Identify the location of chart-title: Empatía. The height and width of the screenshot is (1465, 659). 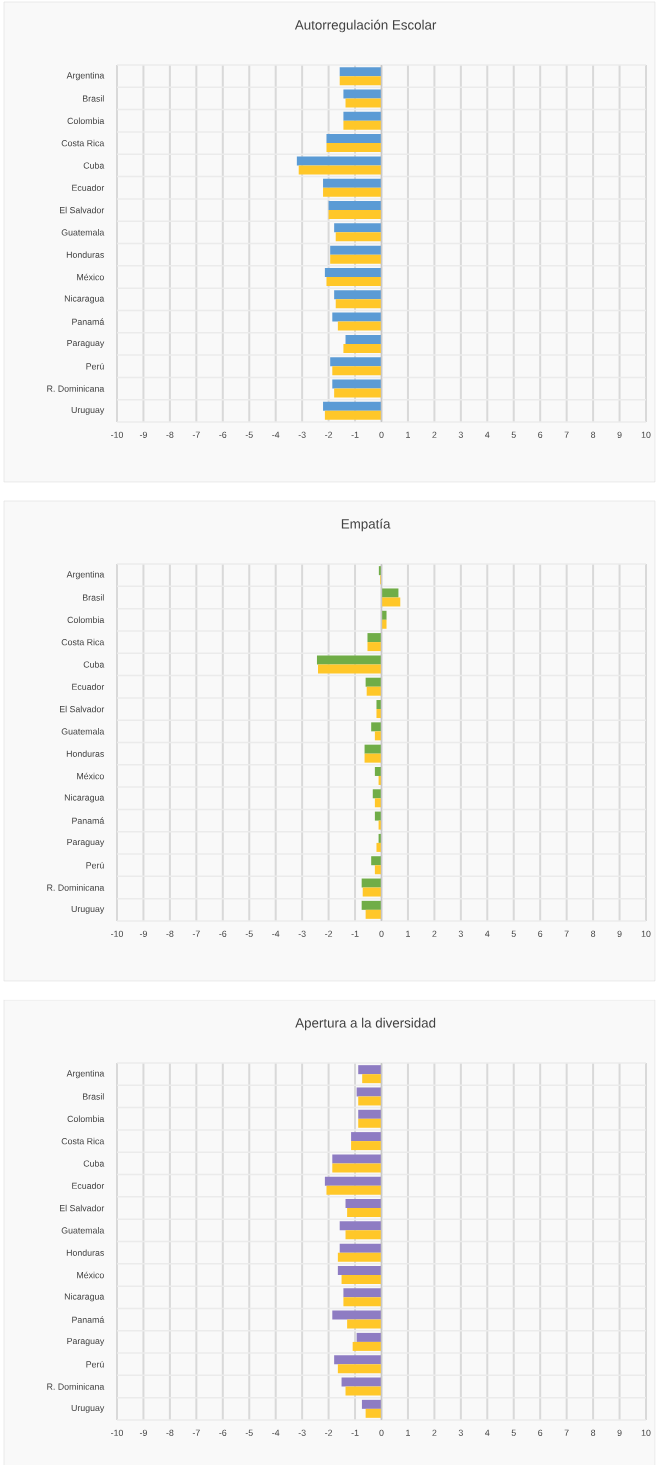
(366, 525).